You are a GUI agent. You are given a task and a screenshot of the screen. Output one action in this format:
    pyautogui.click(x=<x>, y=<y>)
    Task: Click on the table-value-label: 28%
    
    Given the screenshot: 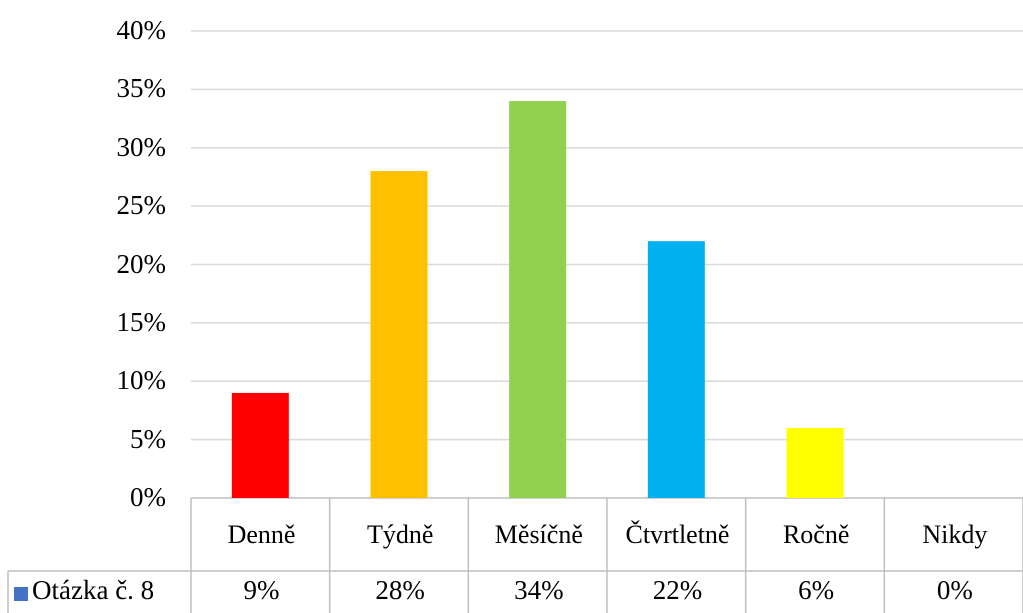 What is the action you would take?
    pyautogui.click(x=400, y=590)
    